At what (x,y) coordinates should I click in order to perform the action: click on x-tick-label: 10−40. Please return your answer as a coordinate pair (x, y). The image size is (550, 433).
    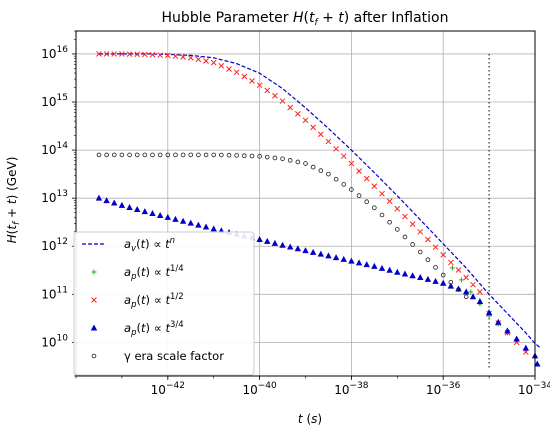
    Looking at the image, I should click on (259, 389).